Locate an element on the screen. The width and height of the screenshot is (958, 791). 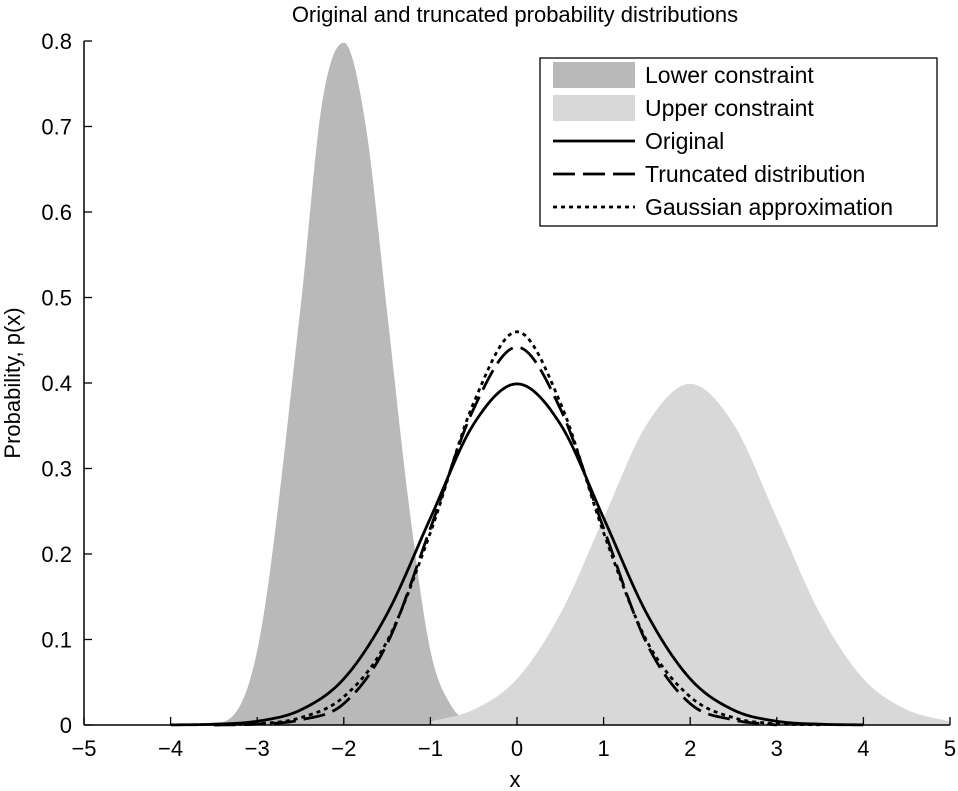
legend-label-upper-constraint: Upper constraint is located at coordinates (729, 108).